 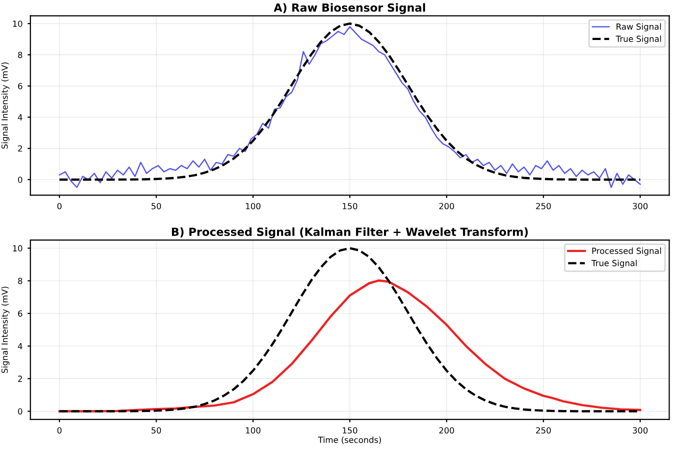 What do you see at coordinates (350, 8) in the screenshot?
I see `chart-title: A) Raw Biosensor Signal` at bounding box center [350, 8].